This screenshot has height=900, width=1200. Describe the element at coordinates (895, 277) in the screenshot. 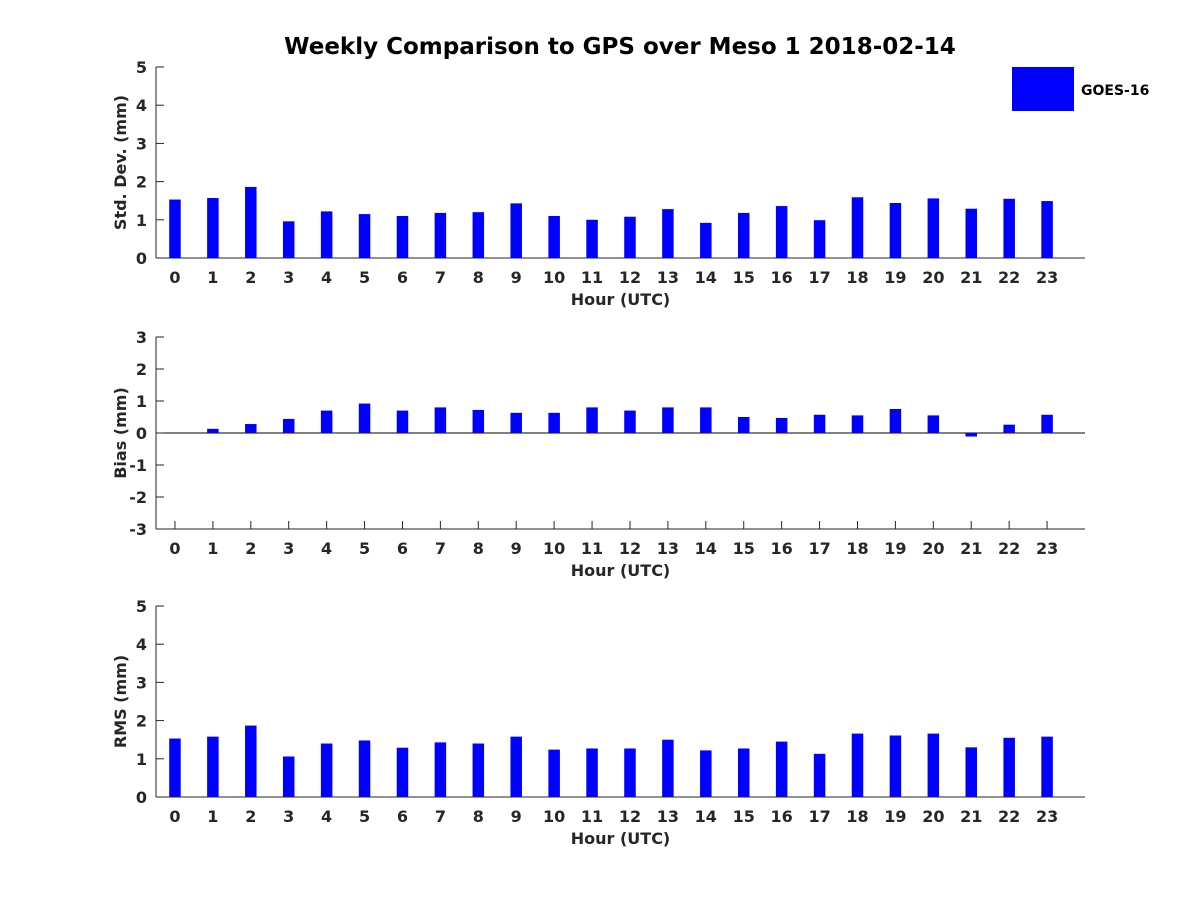

I see `std-dev-x-tick-label: 19` at that location.